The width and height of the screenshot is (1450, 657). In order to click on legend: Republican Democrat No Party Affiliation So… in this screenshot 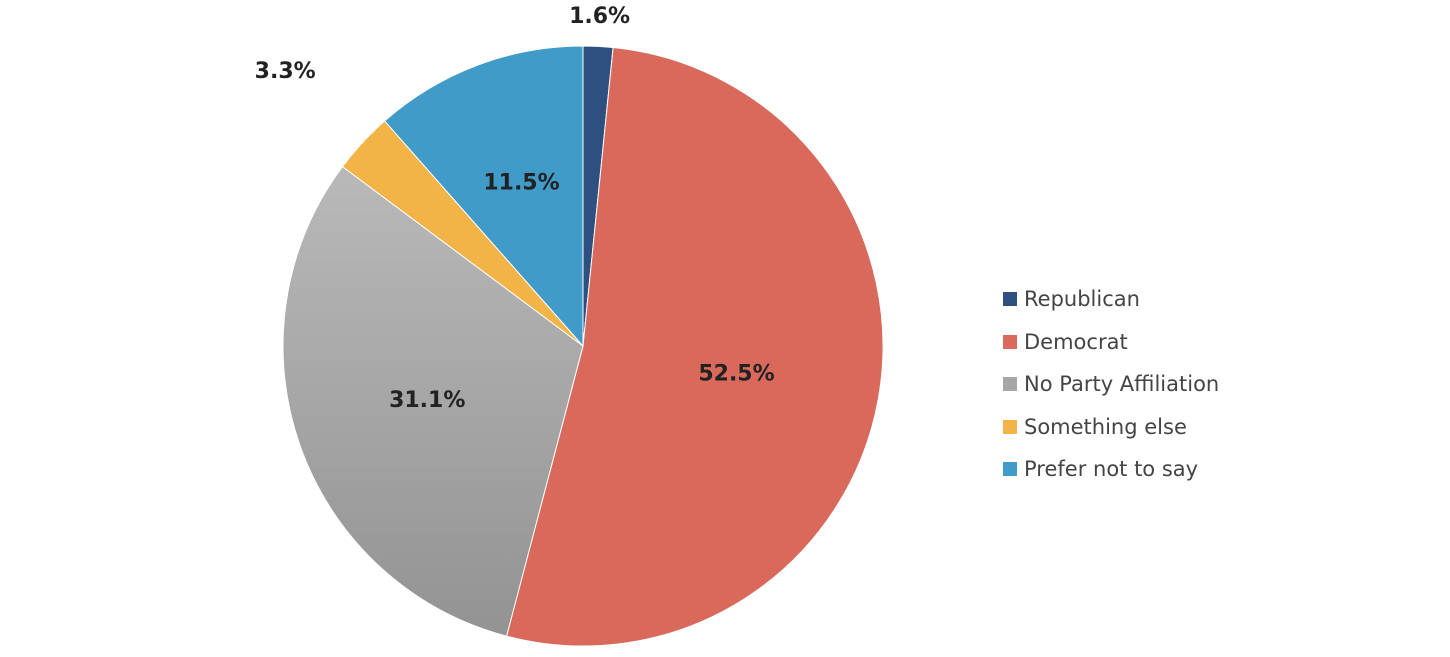, I will do `click(1111, 384)`.